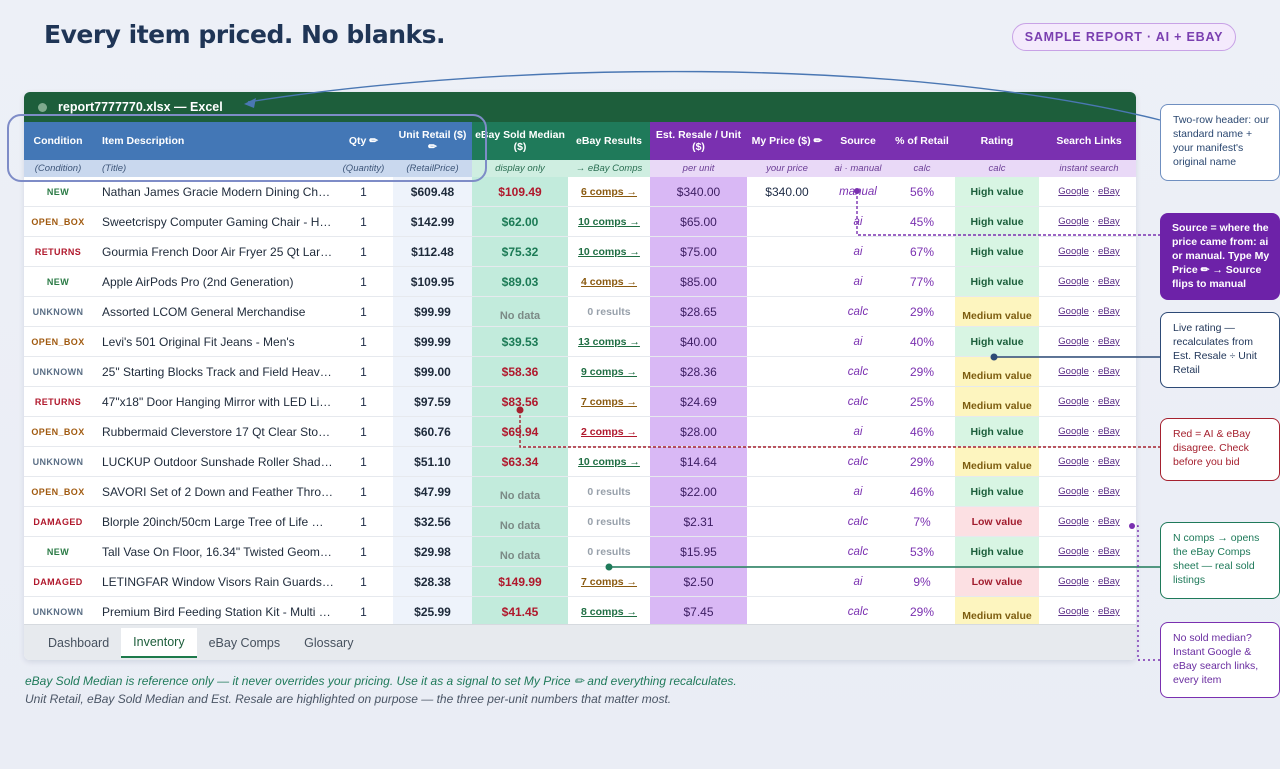  What do you see at coordinates (520, 192) in the screenshot?
I see `ebay-median-cell: $109.49` at bounding box center [520, 192].